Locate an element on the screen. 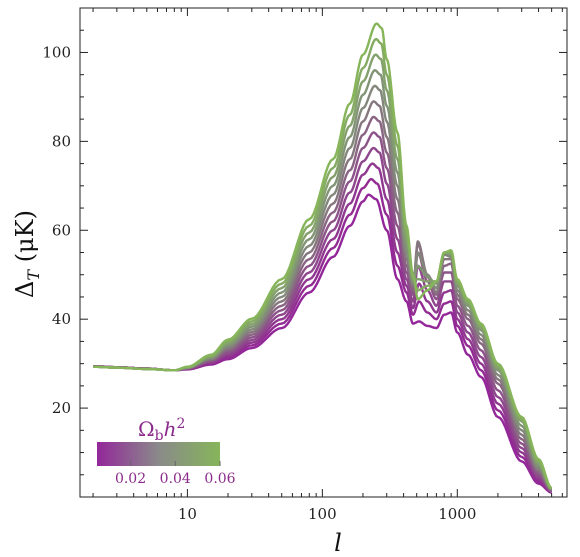 The image size is (580, 557). colorbar-gradient is located at coordinates (158, 454).